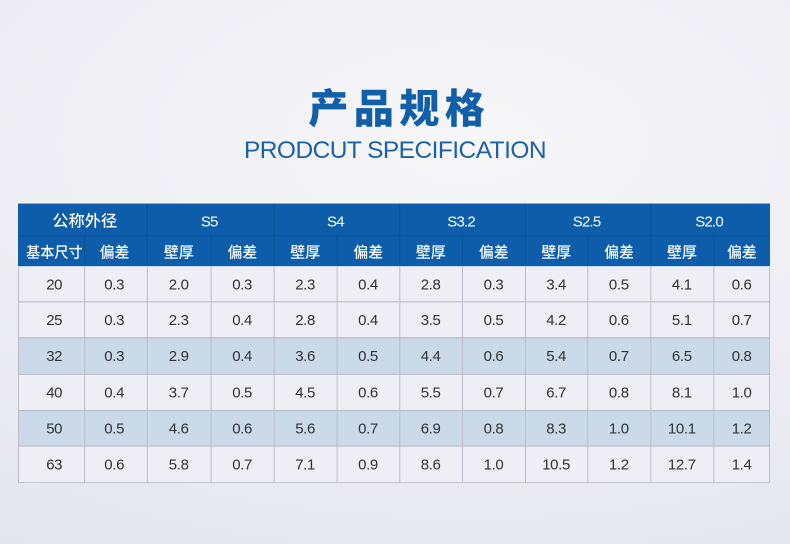  Describe the element at coordinates (179, 356) in the screenshot. I see `svg-text: 2.9` at that location.